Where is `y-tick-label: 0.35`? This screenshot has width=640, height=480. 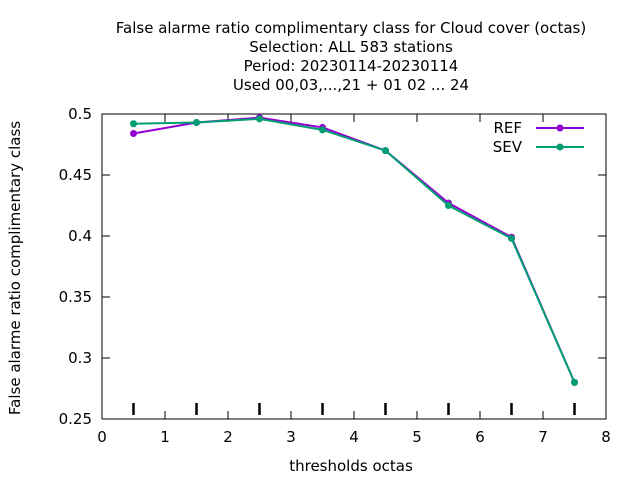
y-tick-label: 0.35 is located at coordinates (75, 297).